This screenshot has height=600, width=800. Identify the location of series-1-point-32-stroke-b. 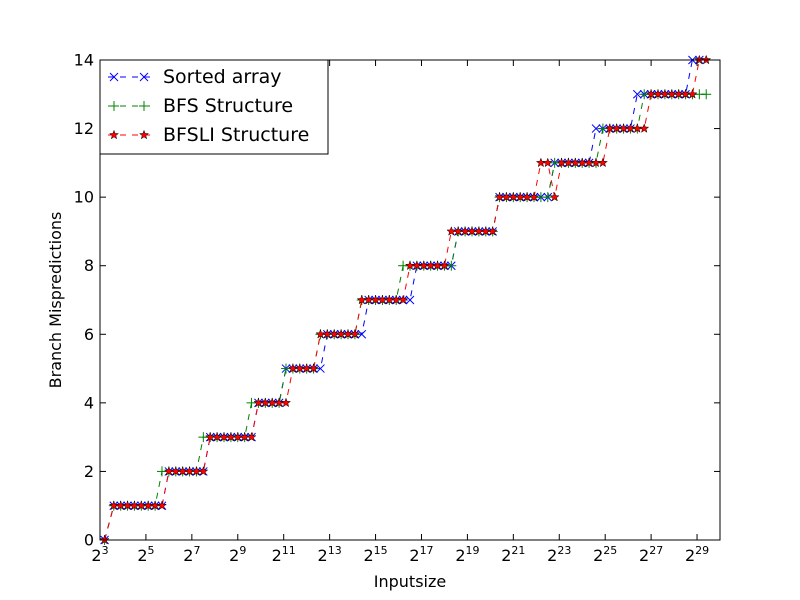
(320, 368).